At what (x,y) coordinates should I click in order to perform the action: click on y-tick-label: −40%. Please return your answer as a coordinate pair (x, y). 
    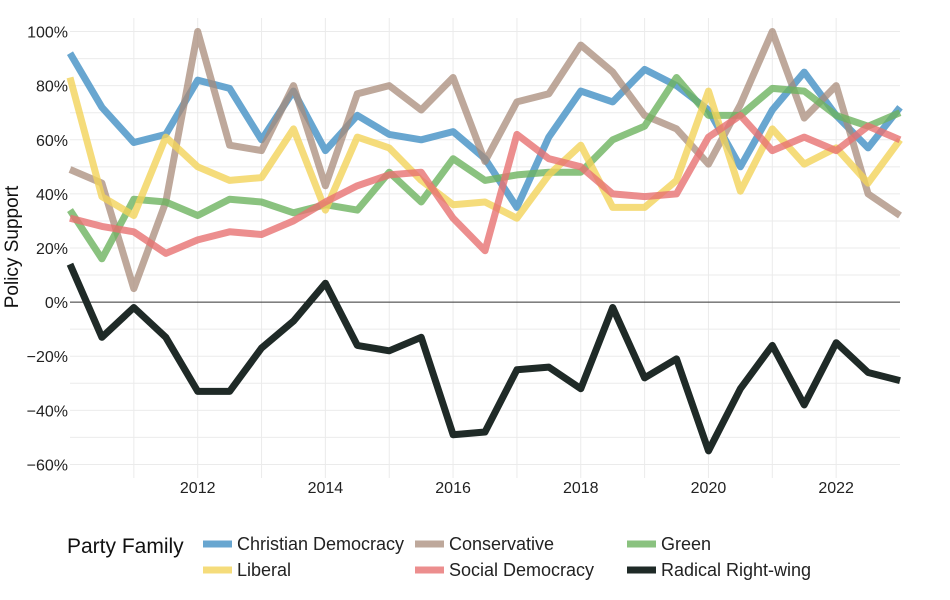
    Looking at the image, I should click on (47, 411).